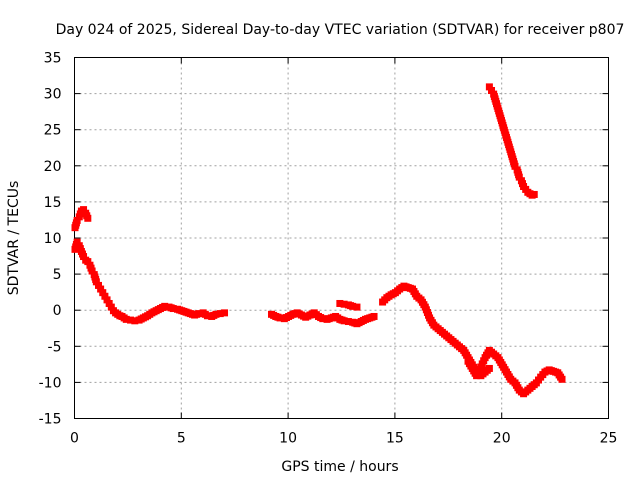  I want to click on series-arc-1-main, so click(150, 281).